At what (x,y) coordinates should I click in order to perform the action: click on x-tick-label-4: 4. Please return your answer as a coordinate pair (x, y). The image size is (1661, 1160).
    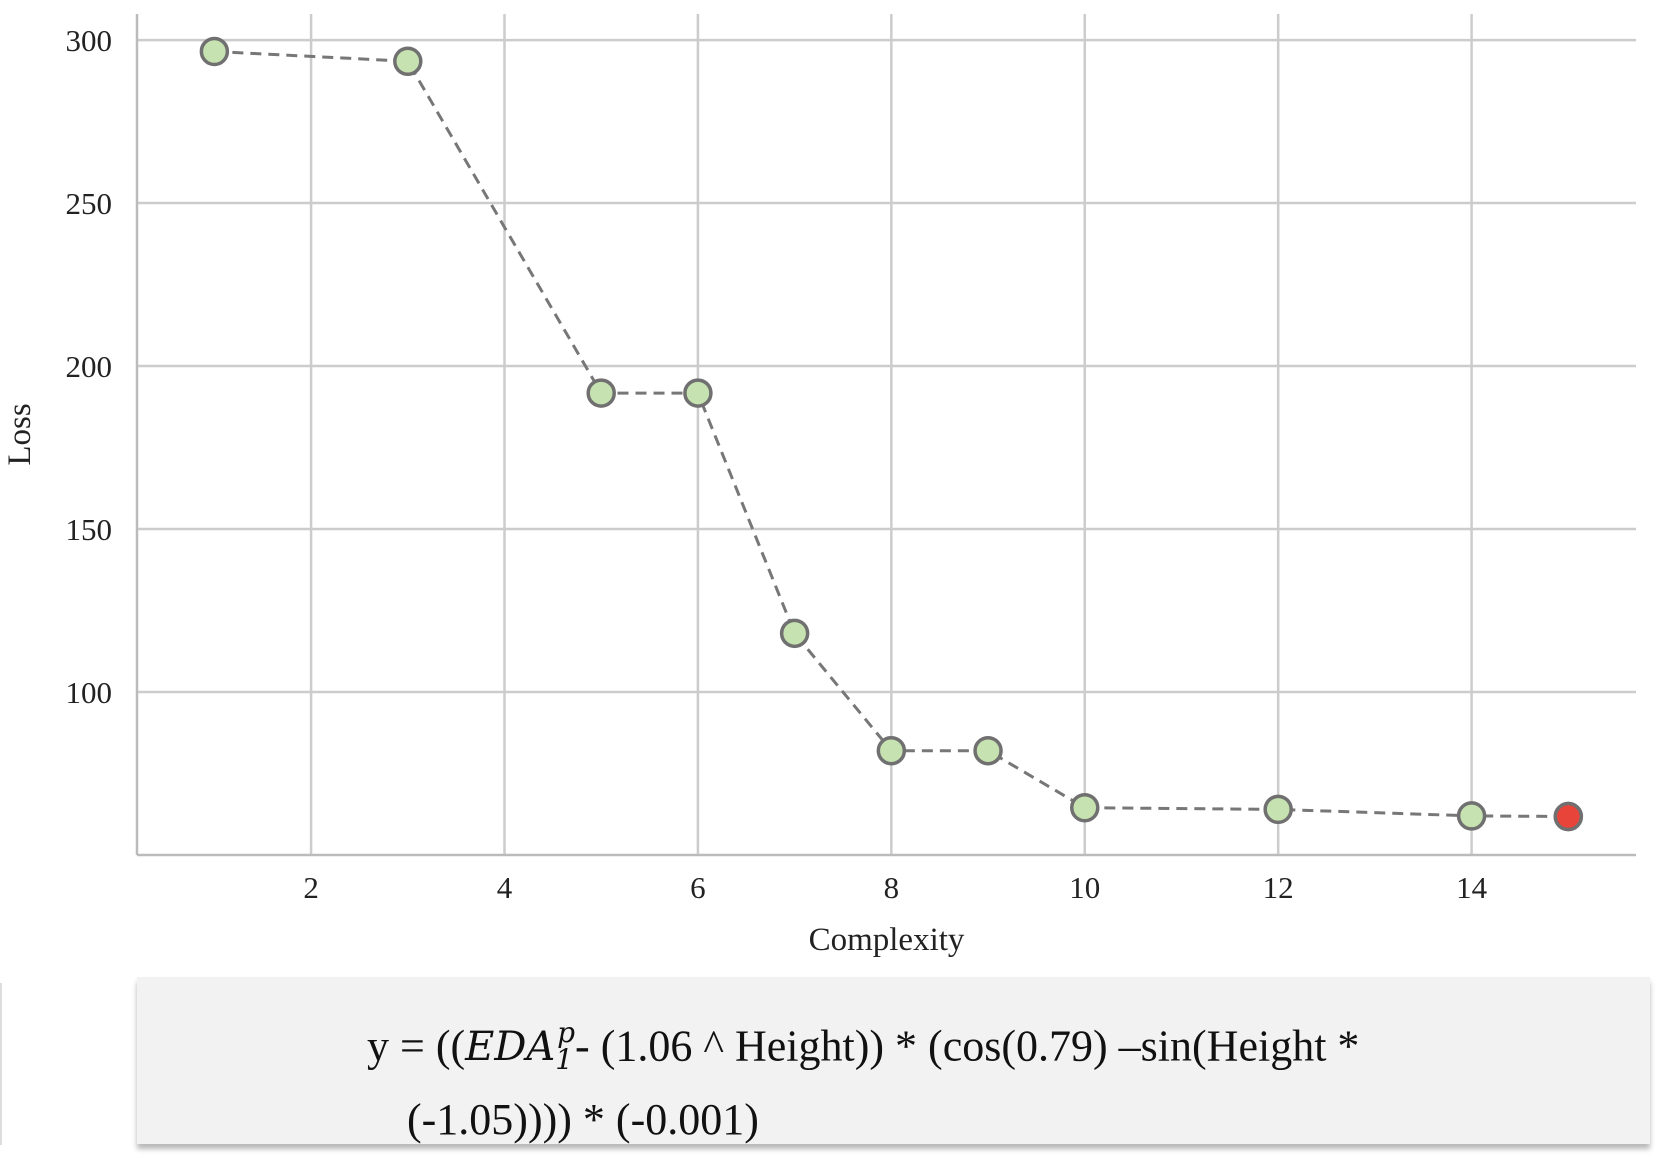
    Looking at the image, I should click on (505, 887).